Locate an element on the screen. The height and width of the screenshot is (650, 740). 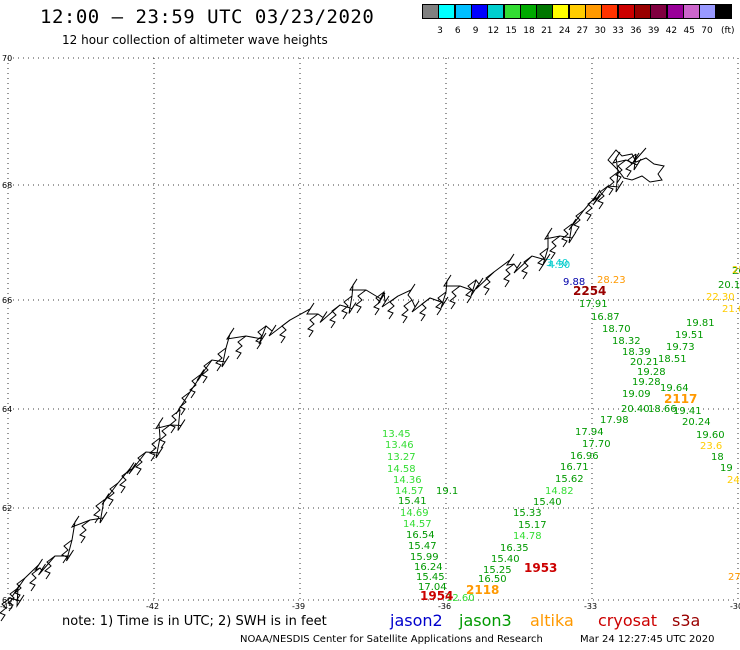
wave-height-label: 18.32 is located at coordinates (626, 341).